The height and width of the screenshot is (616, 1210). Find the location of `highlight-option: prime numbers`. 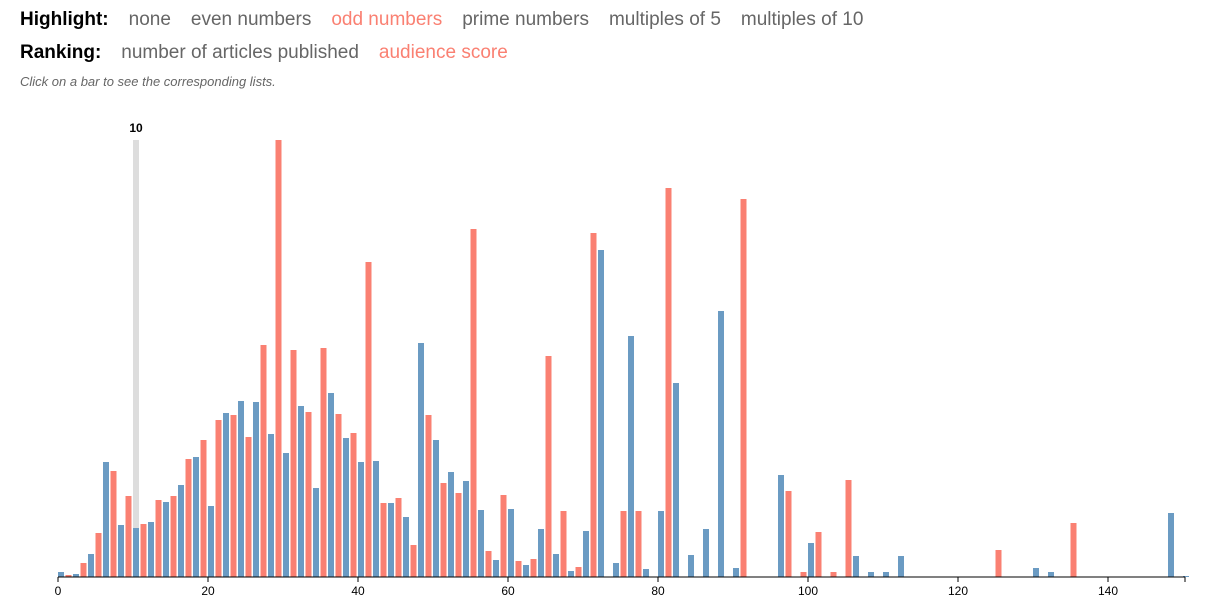

highlight-option: prime numbers is located at coordinates (525, 19).